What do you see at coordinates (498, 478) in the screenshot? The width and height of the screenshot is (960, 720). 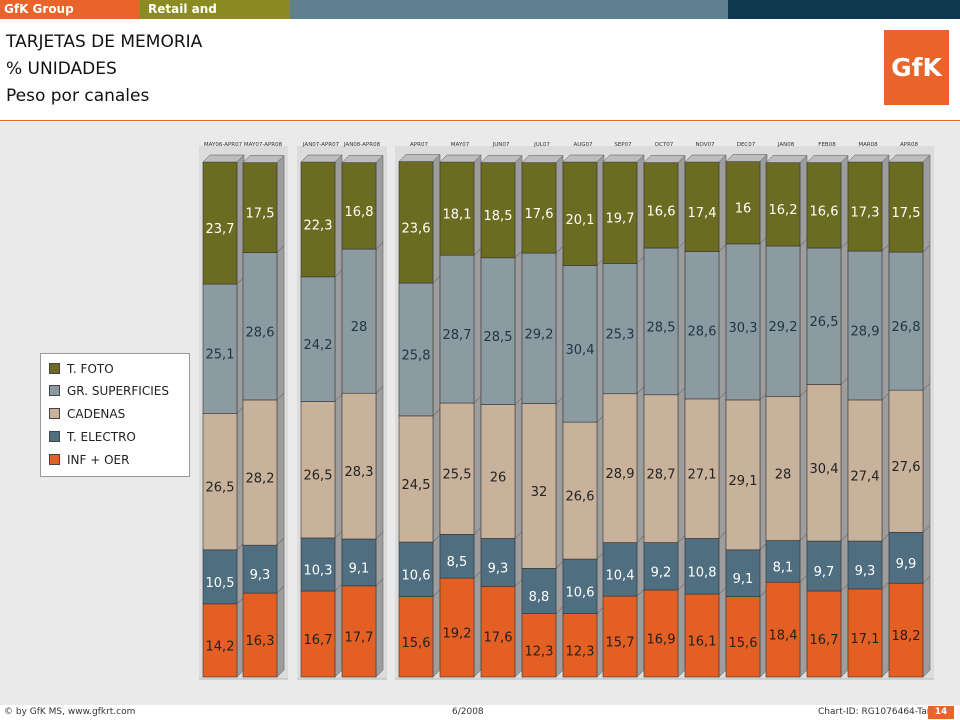 I see `data-label: 26` at bounding box center [498, 478].